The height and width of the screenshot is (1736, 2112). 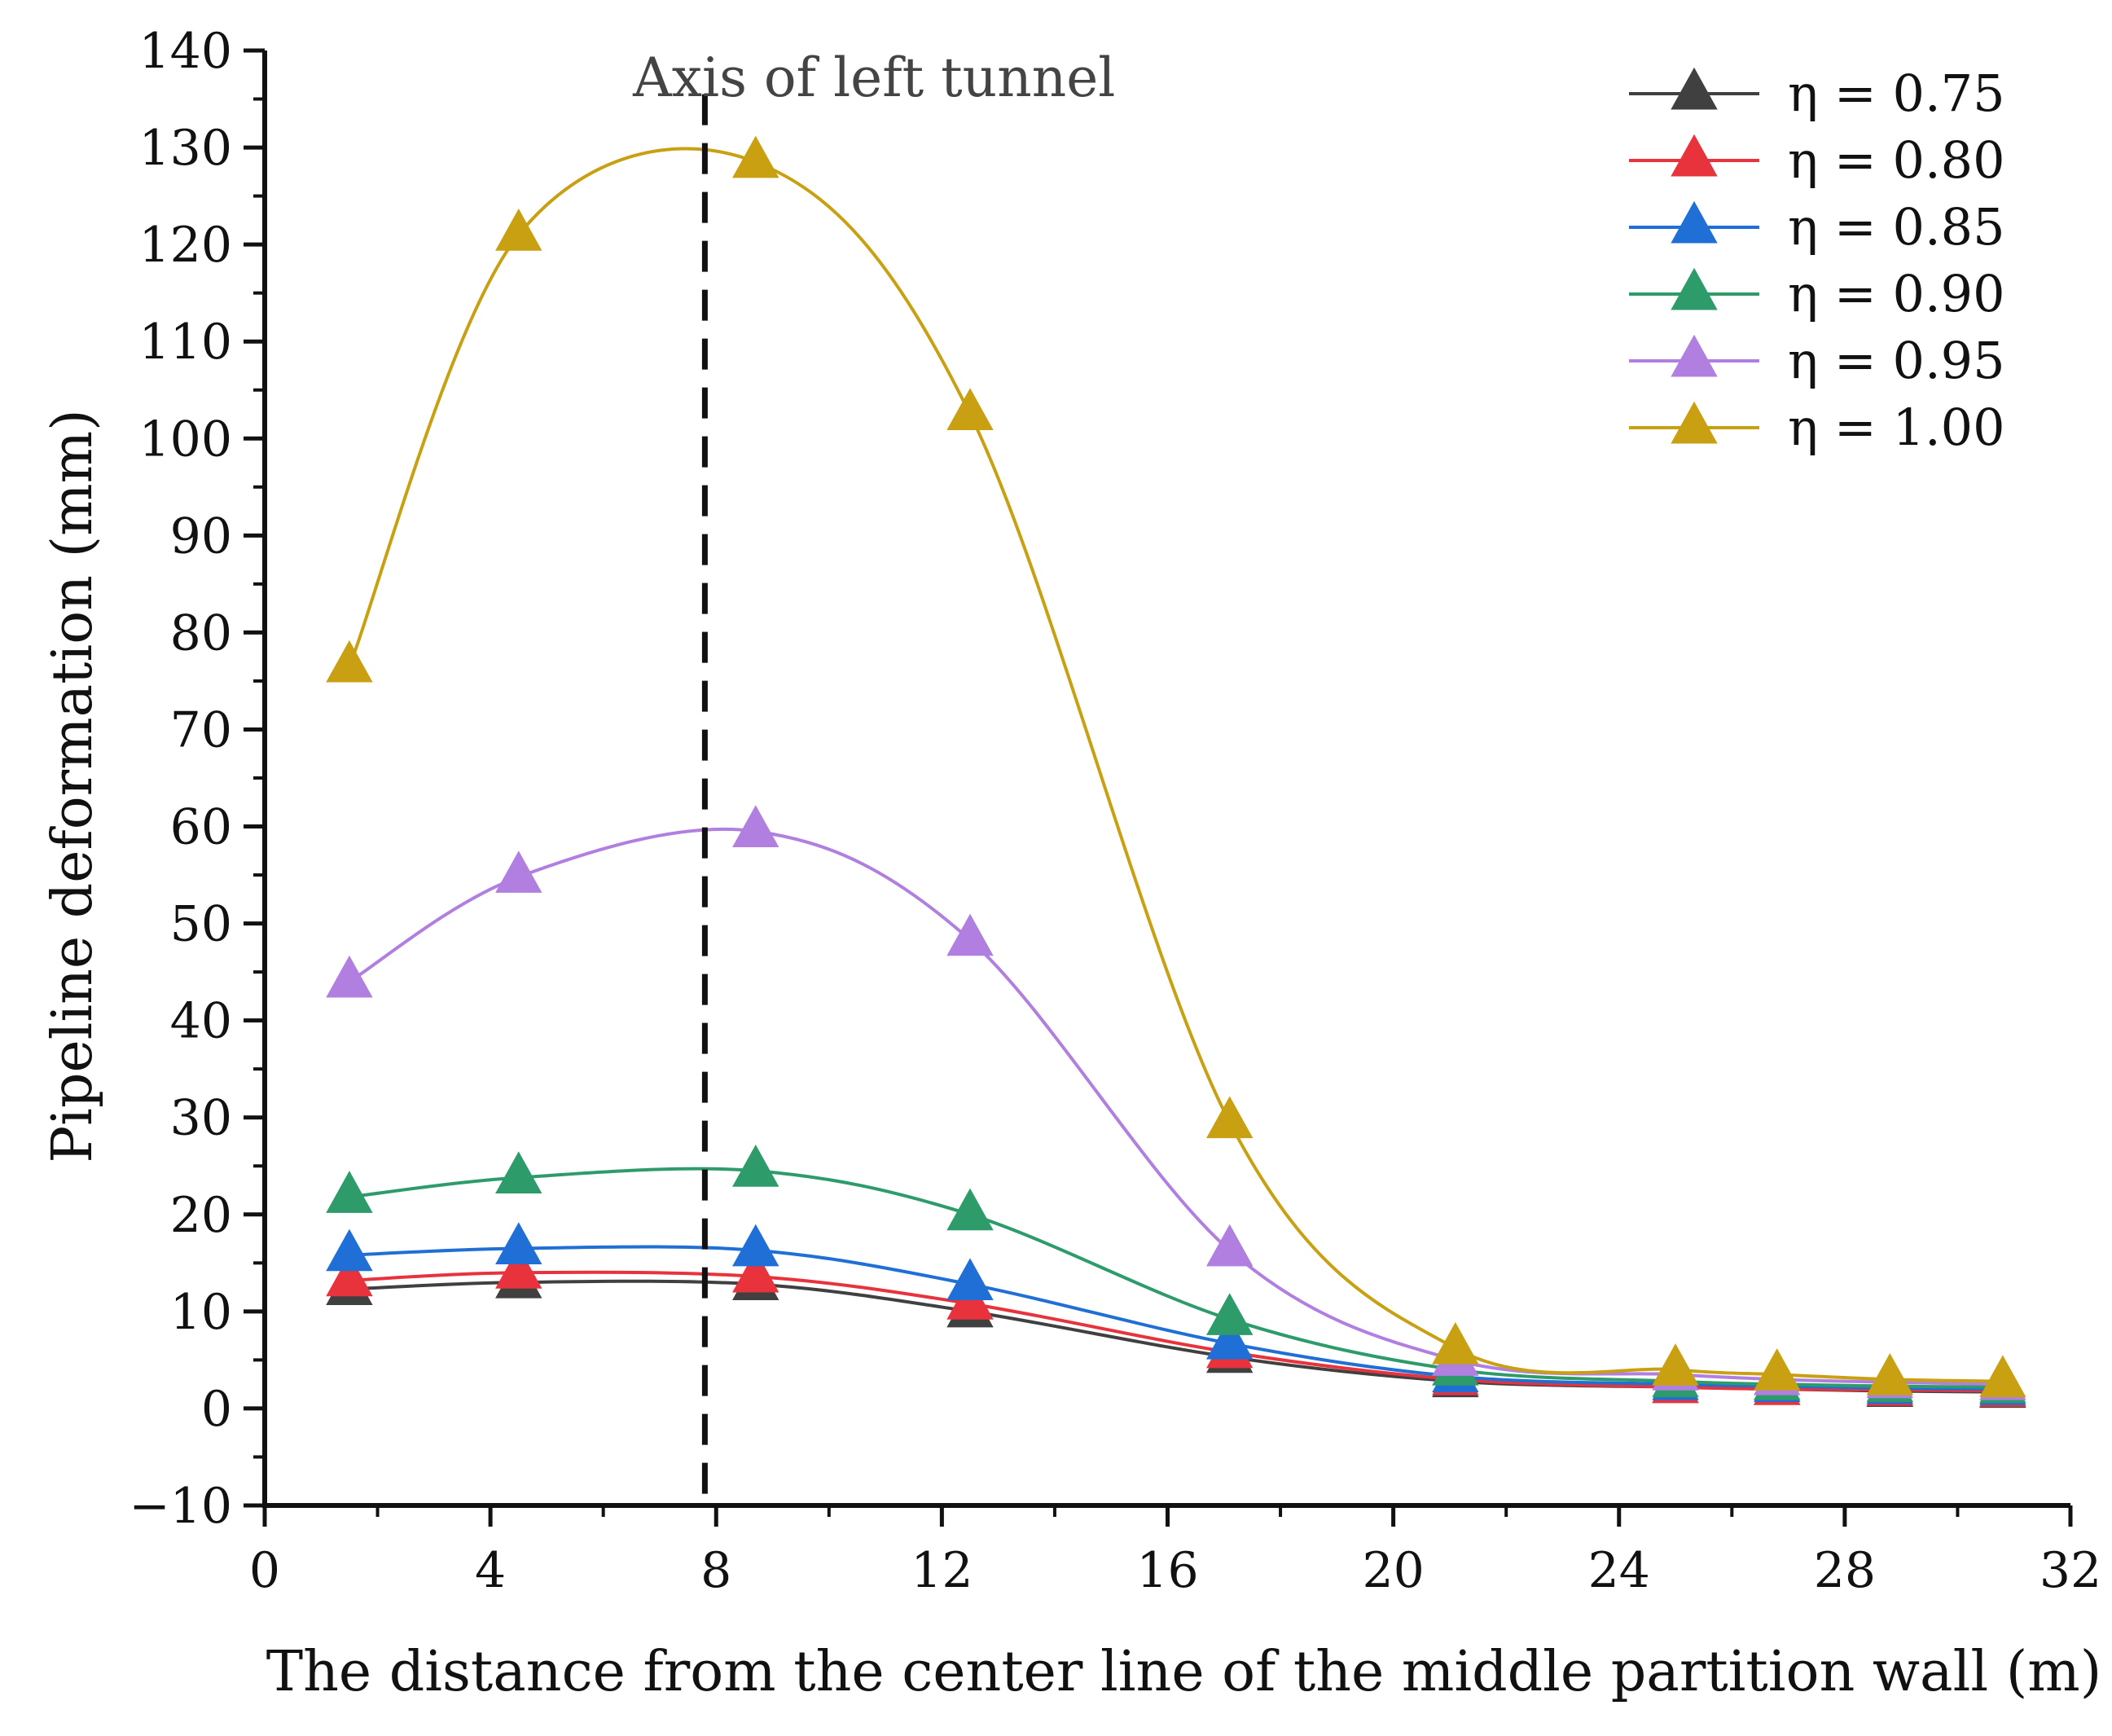 What do you see at coordinates (201, 1021) in the screenshot?
I see `y-tick-label: 40` at bounding box center [201, 1021].